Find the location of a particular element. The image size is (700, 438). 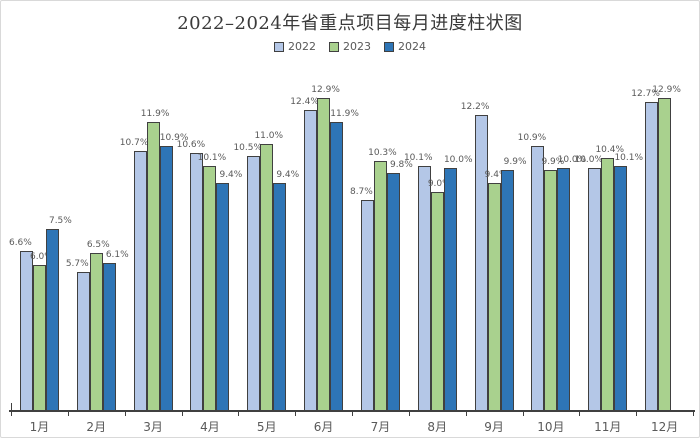

bar-label-2023-6月: 12.9% is located at coordinates (325, 89).